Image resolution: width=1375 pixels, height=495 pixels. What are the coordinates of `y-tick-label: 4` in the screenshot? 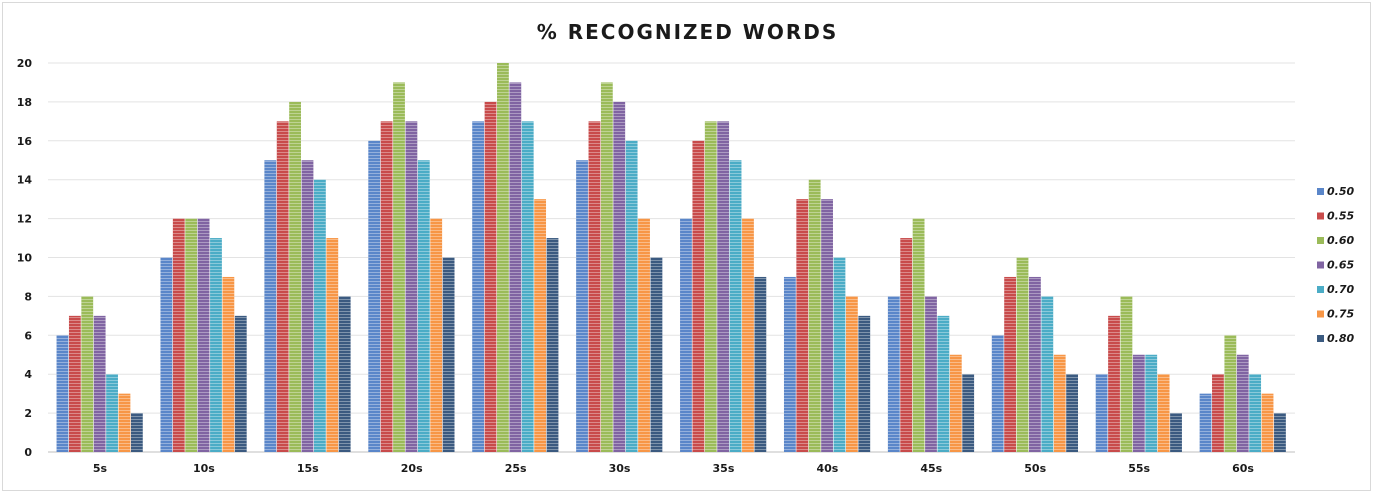 It's located at (28, 374).